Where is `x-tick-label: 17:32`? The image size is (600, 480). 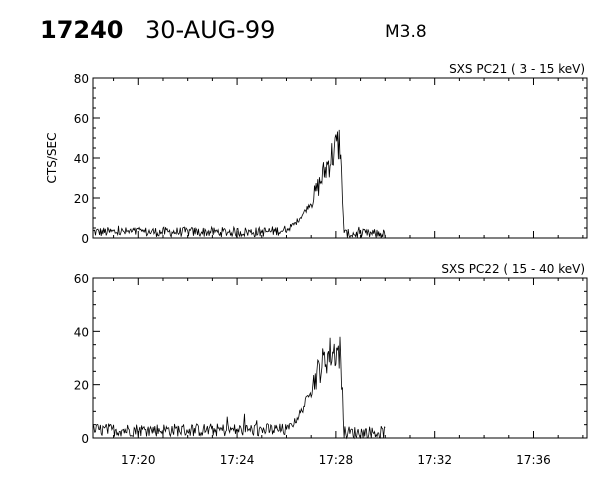 x-tick-label: 17:32 is located at coordinates (434, 460).